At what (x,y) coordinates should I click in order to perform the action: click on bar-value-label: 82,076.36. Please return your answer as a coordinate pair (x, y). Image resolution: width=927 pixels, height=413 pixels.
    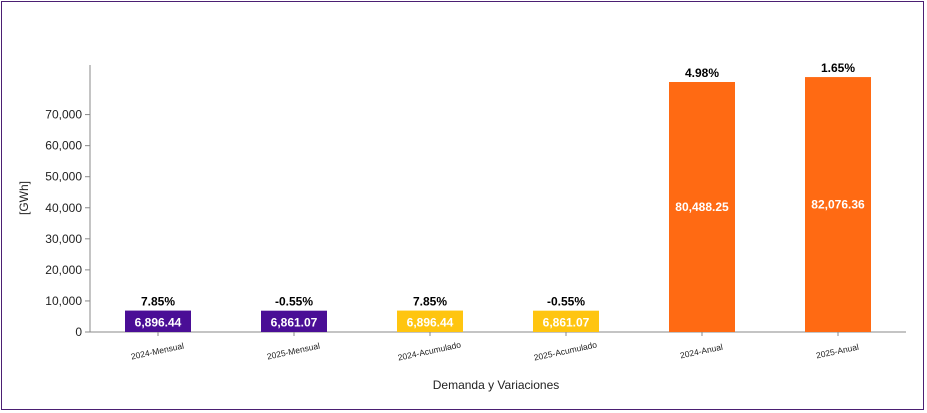
    Looking at the image, I should click on (838, 205).